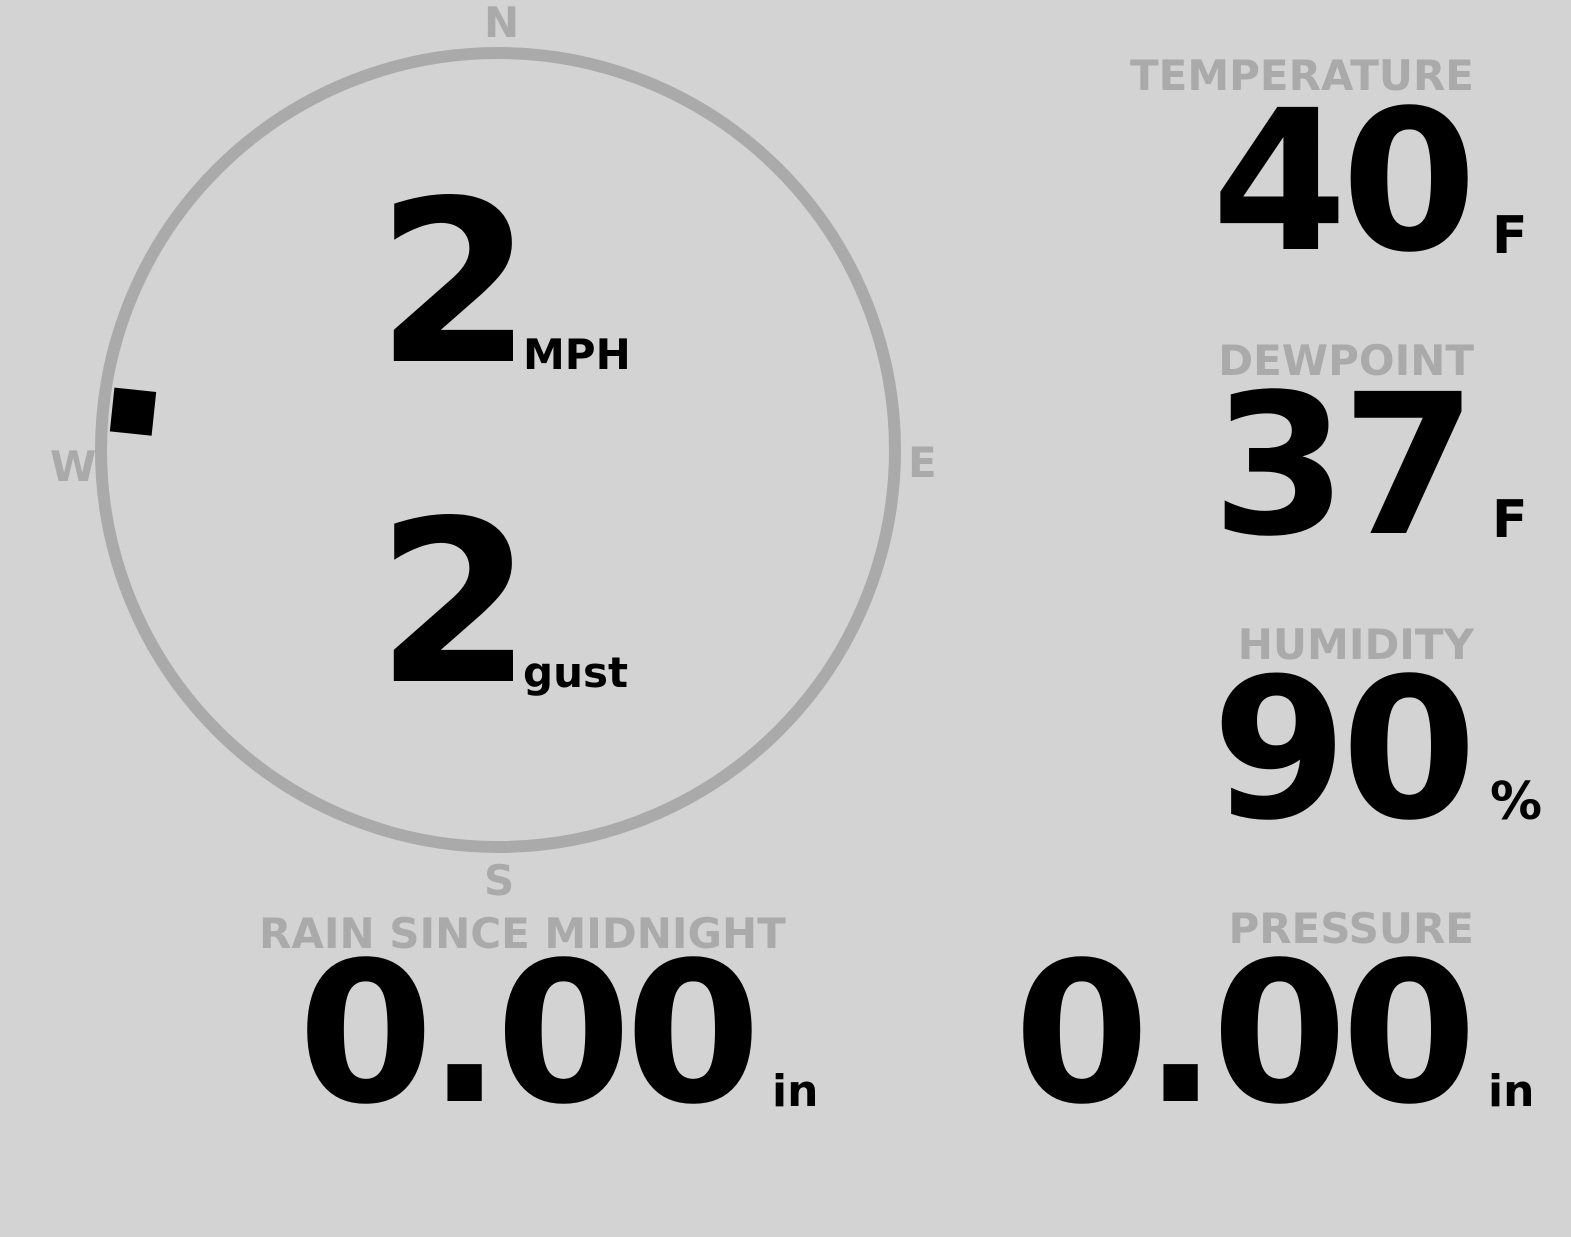 The height and width of the screenshot is (1237, 1571). Describe the element at coordinates (1344, 749) in the screenshot. I see `humidity-value: 90` at that location.